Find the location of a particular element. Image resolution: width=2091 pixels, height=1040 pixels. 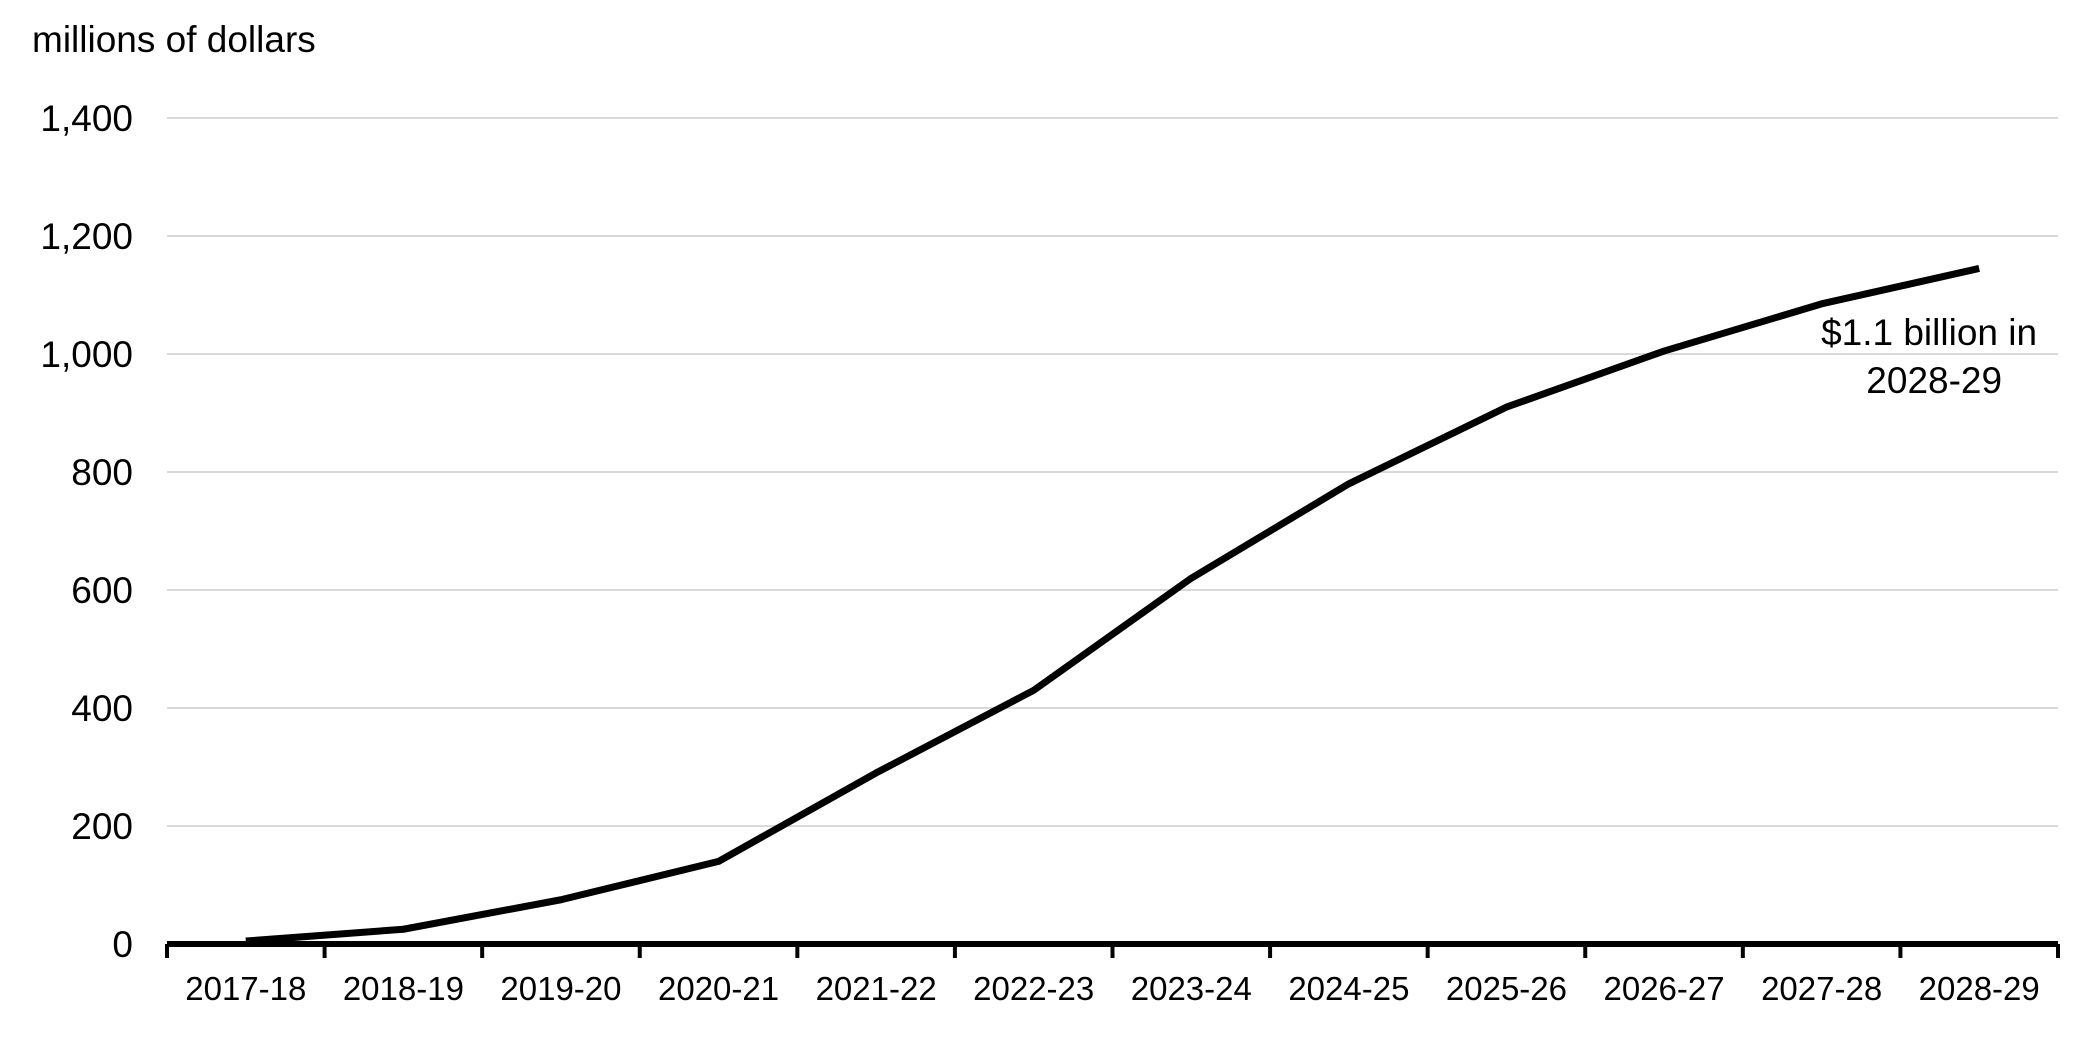

annotation-line-1: $1.1 billion in is located at coordinates (1929, 332).